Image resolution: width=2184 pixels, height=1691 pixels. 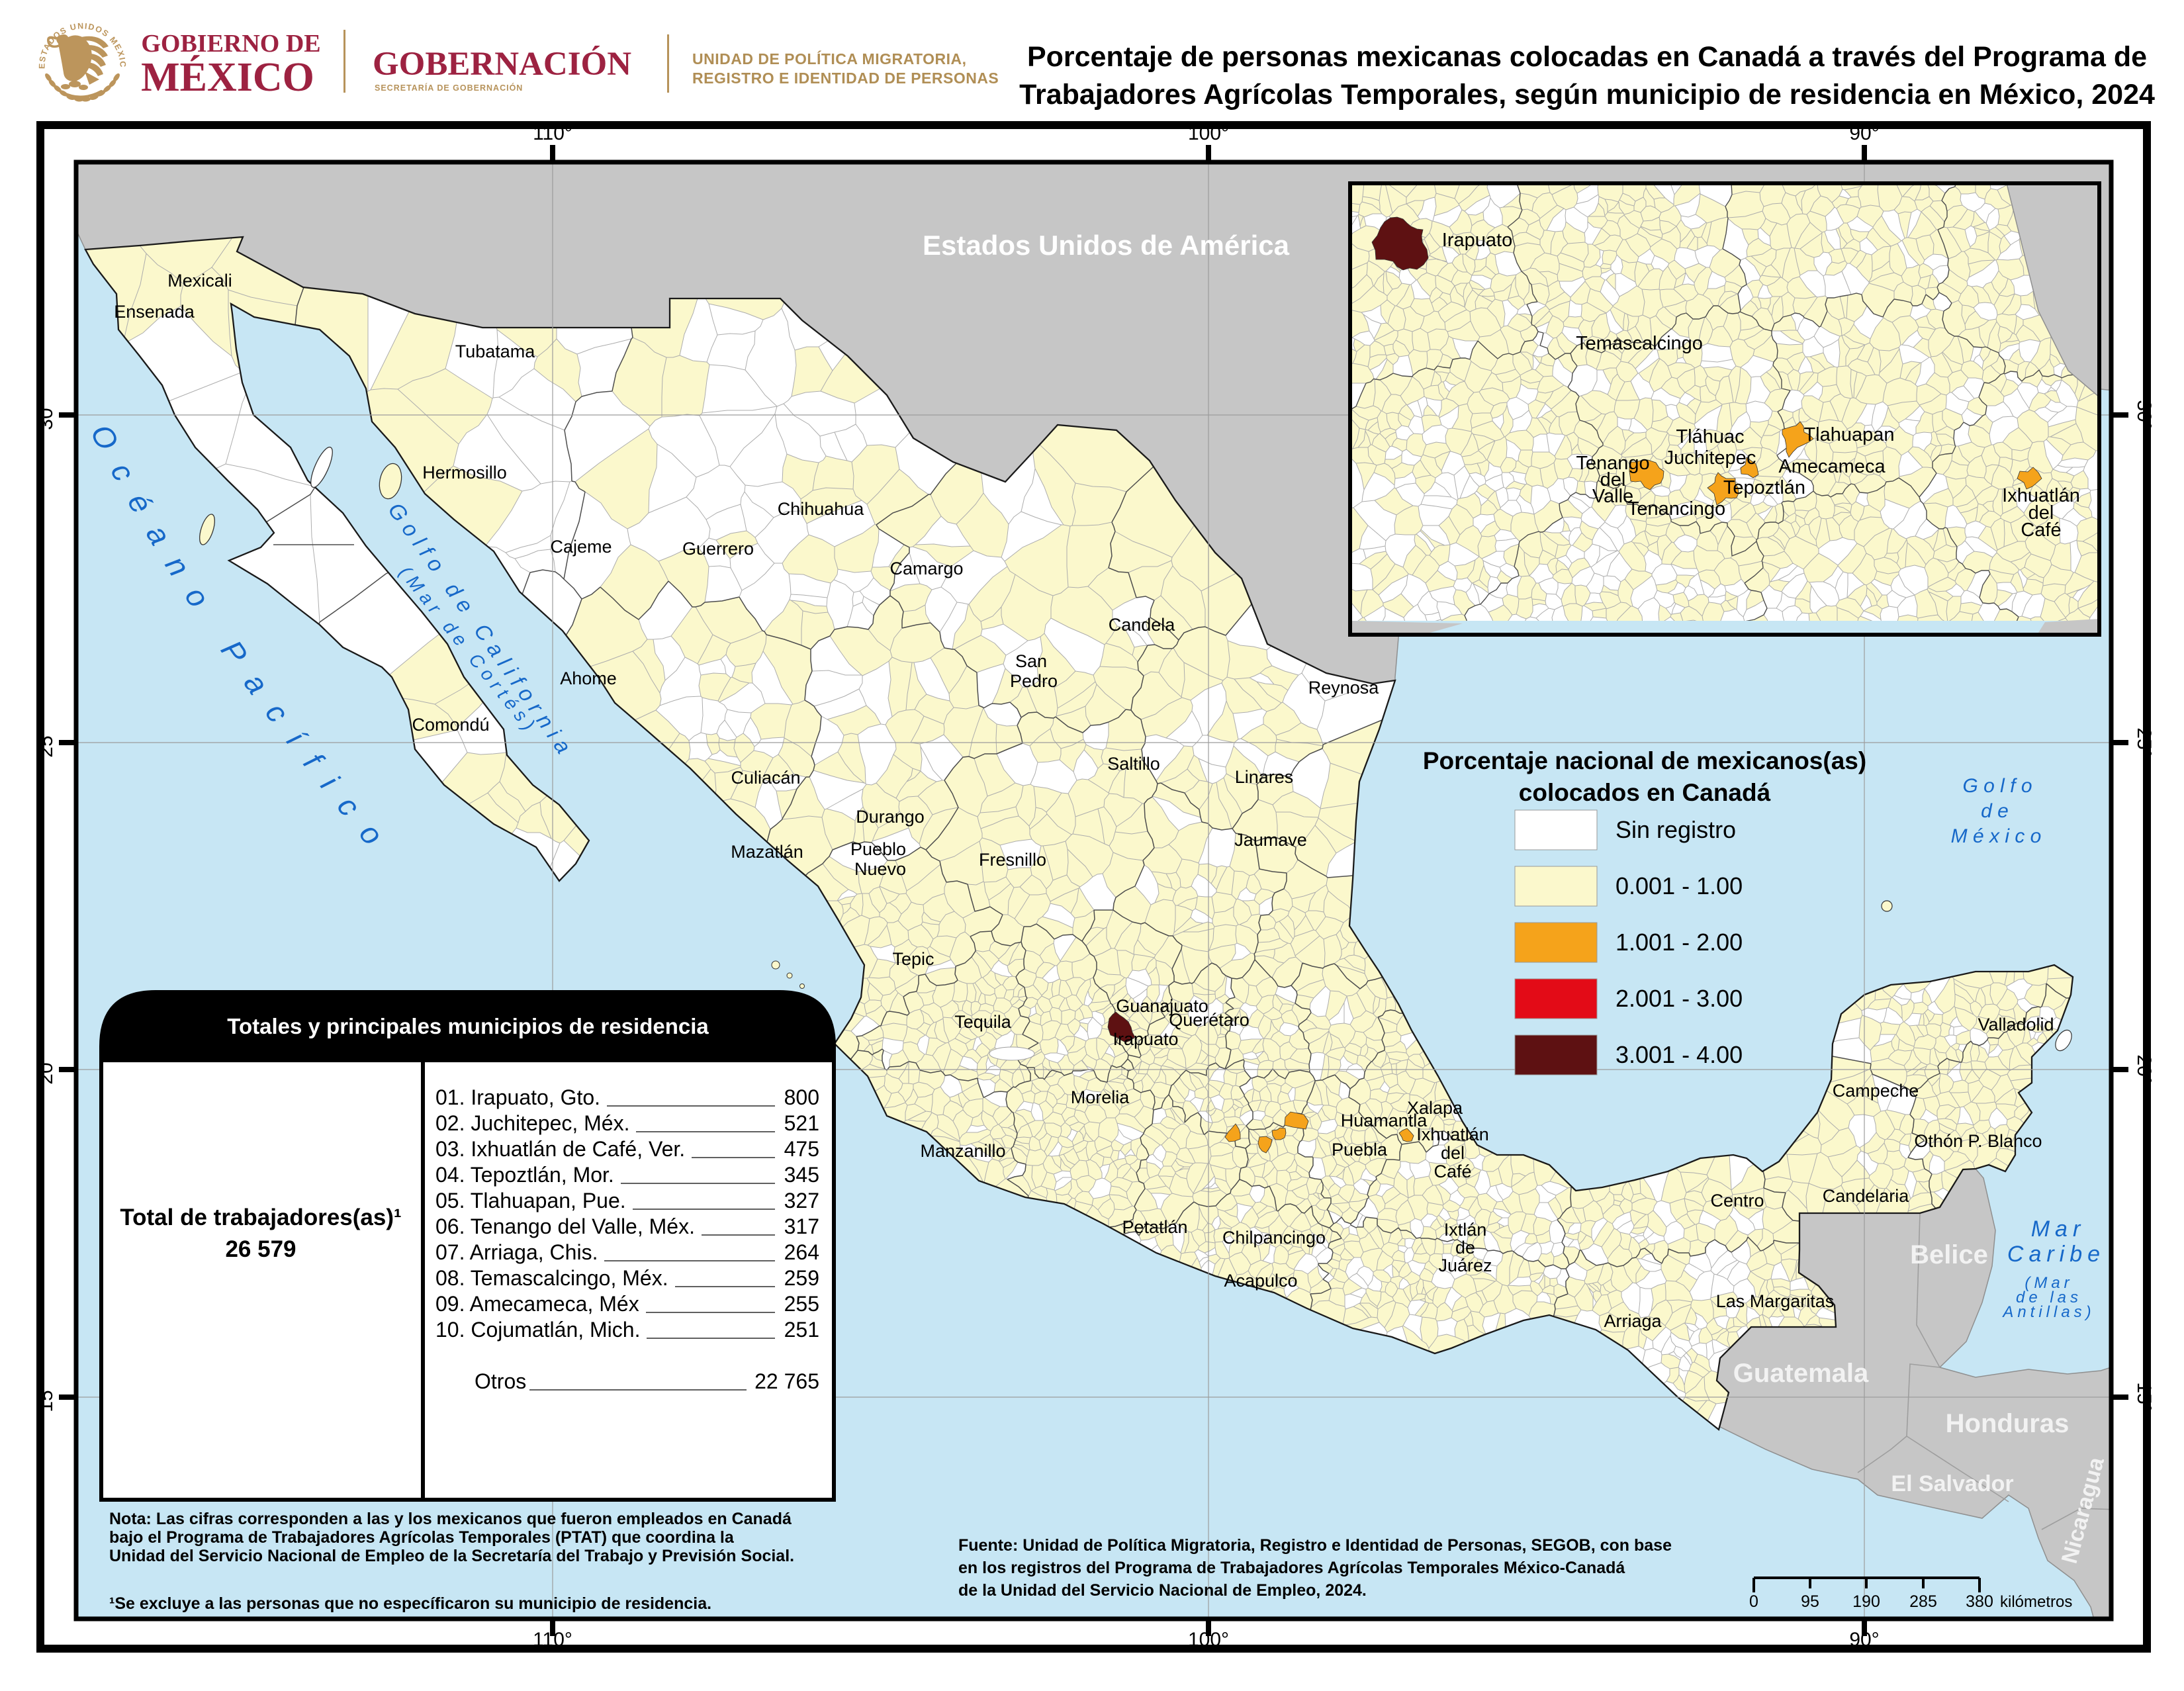 I want to click on svg-text: Pedro, so click(x=1034, y=681).